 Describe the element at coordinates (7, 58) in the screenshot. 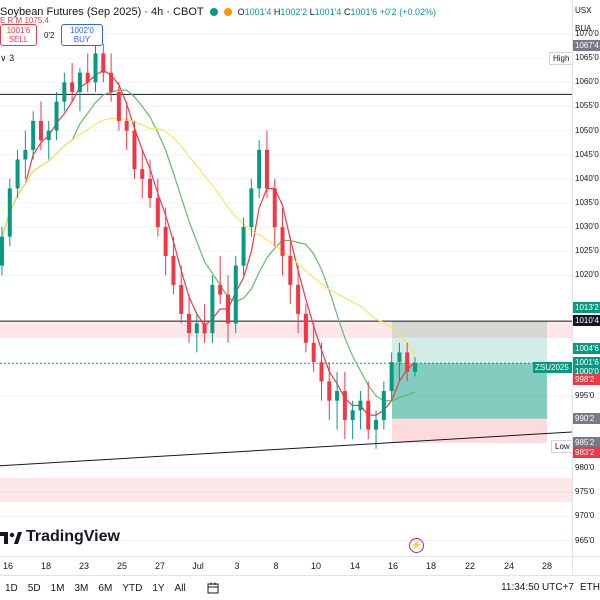

I see `indicators-toggle: ∨ 3` at that location.